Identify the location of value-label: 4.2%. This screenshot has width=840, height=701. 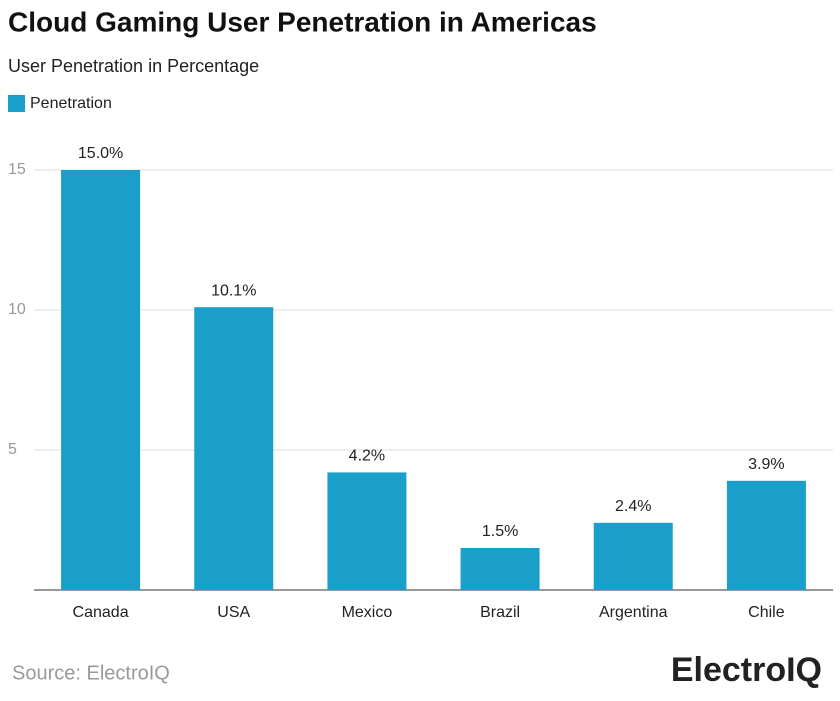
(367, 456).